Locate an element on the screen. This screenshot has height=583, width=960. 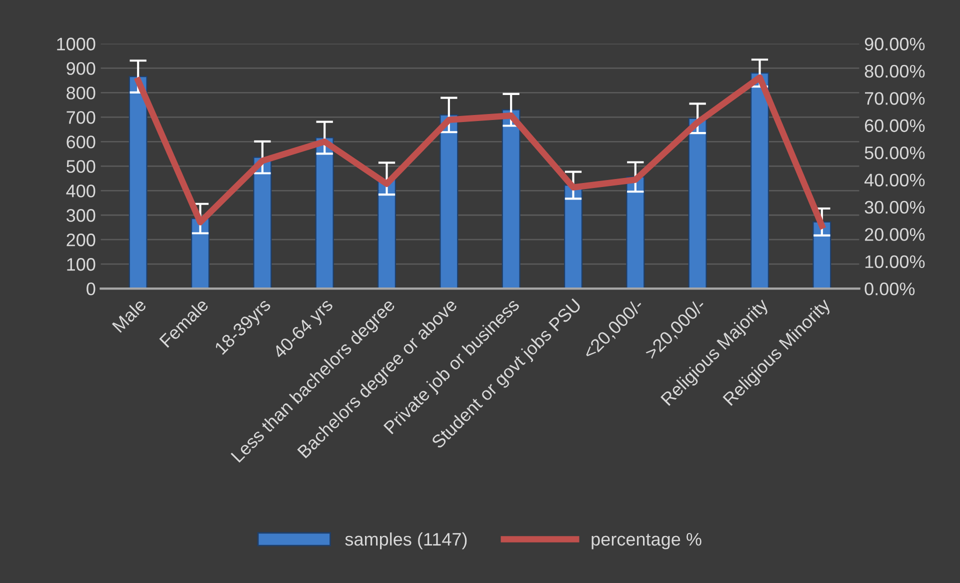
y-tick-label: 500 is located at coordinates (81, 166).